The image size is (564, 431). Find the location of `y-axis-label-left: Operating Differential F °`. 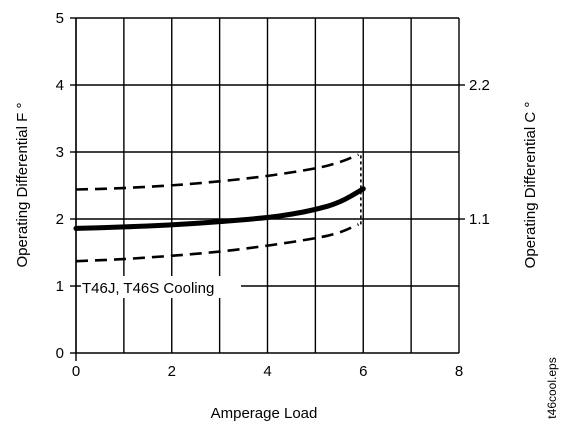

y-axis-label-left: Operating Differential F ° is located at coordinates (22, 185).